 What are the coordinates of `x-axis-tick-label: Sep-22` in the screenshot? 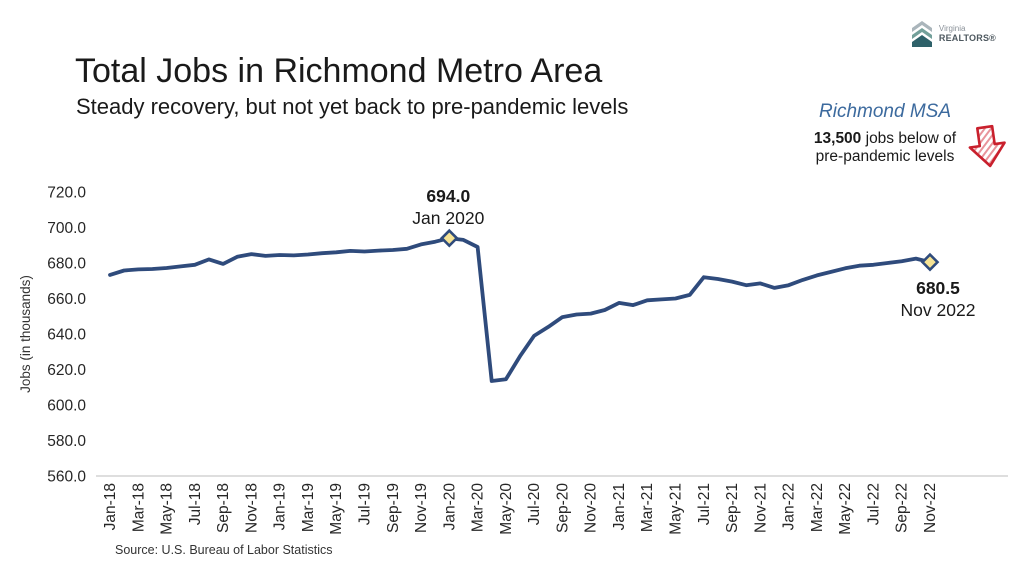 It's located at (902, 508).